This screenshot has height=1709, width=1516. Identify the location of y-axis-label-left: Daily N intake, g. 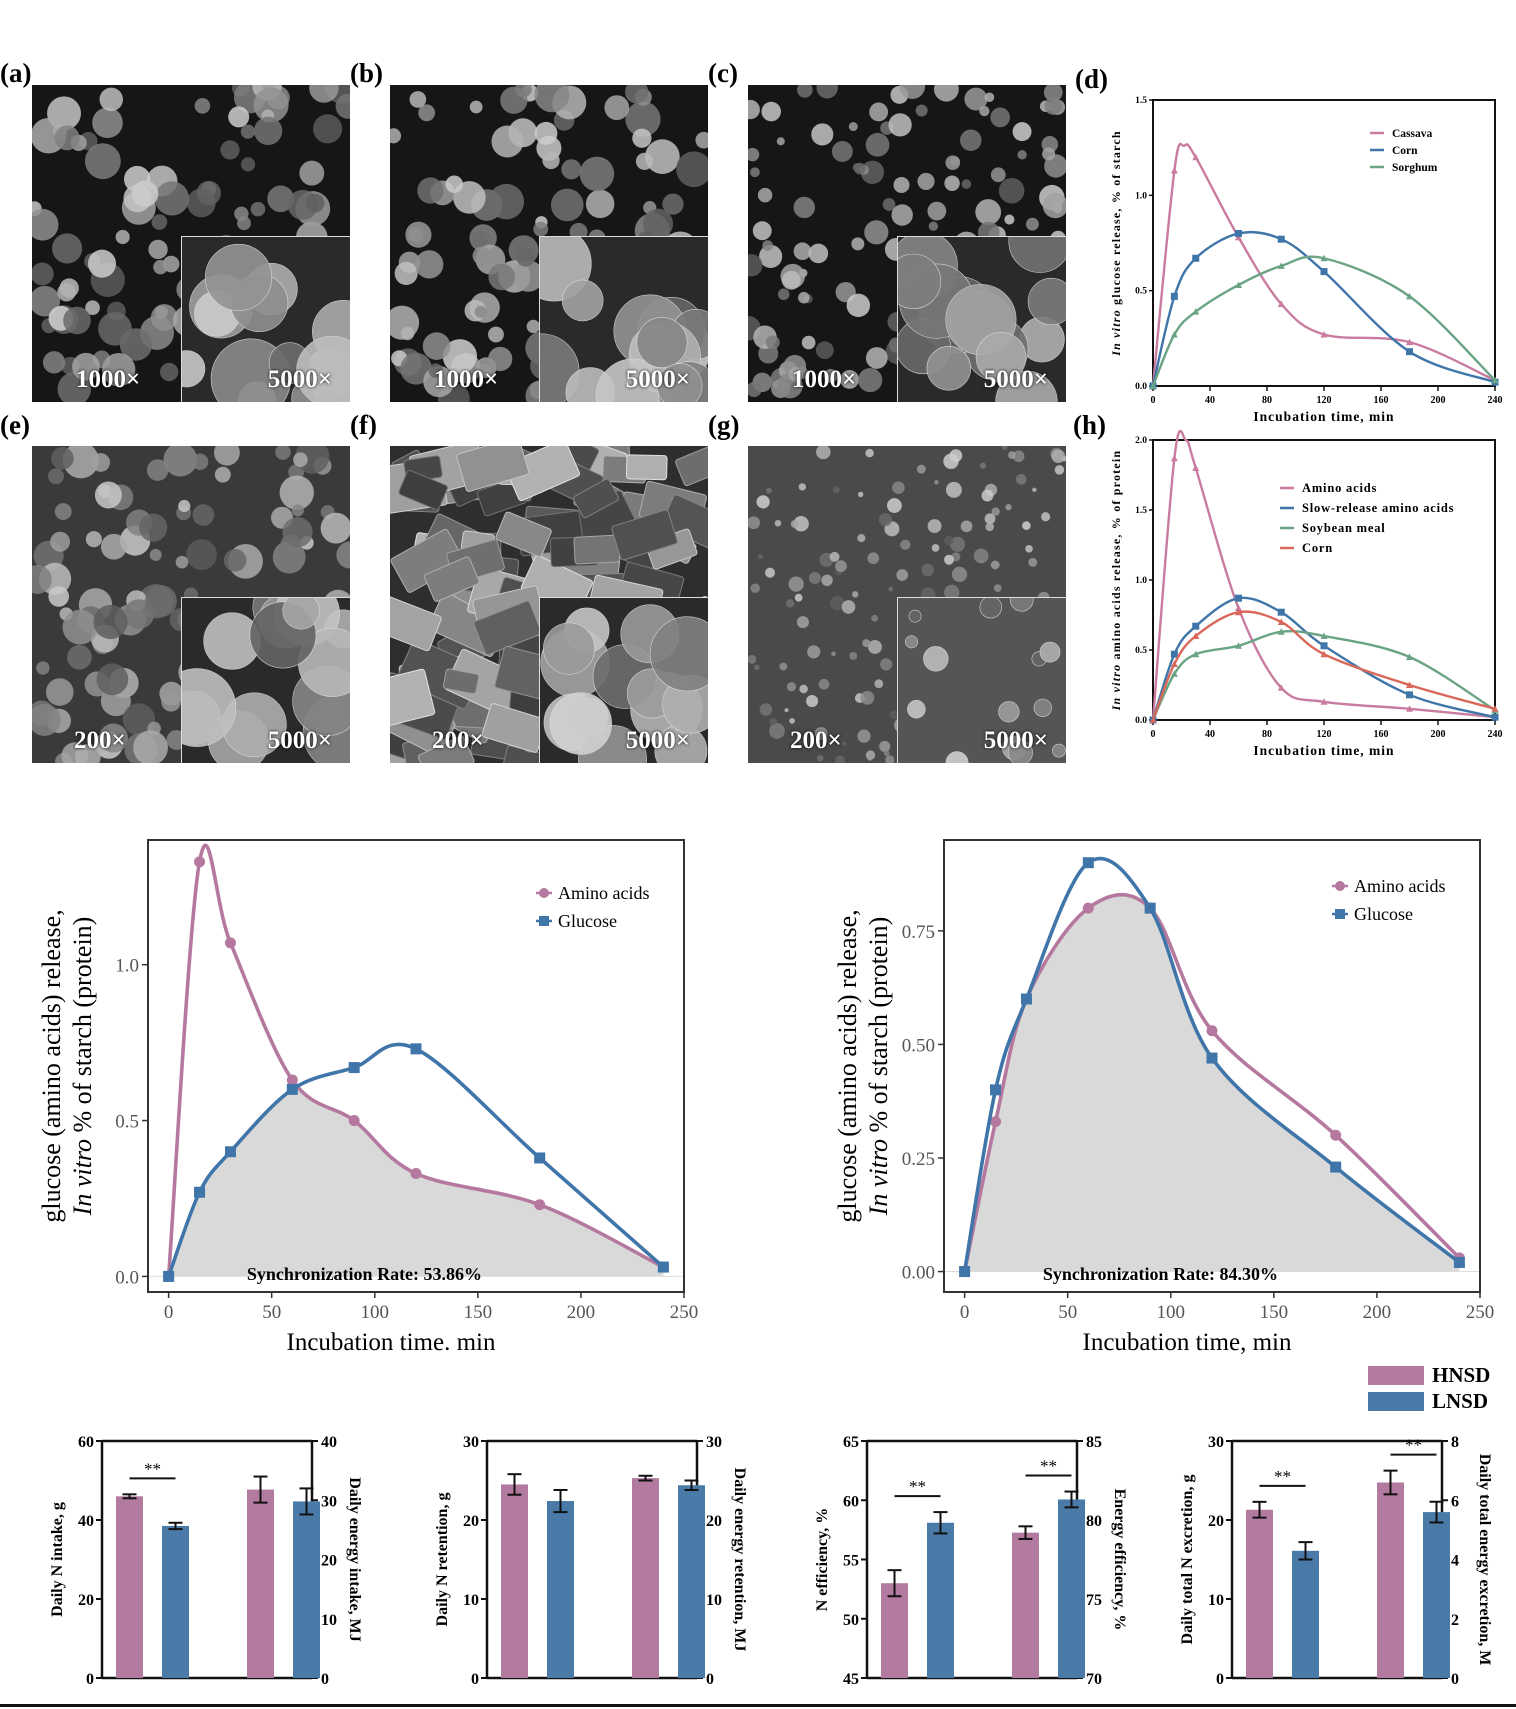
(57, 1559).